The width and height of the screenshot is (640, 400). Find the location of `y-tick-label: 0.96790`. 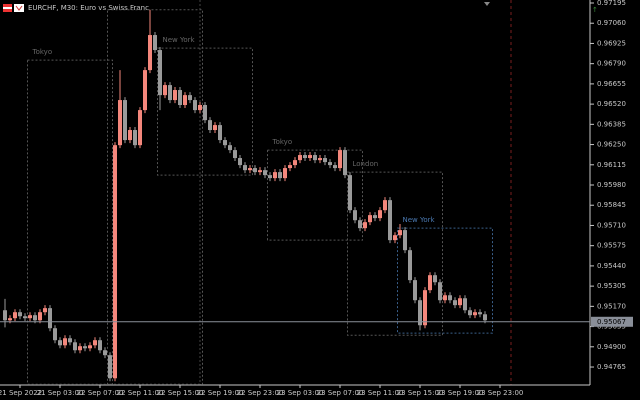

y-tick-label: 0.96790 is located at coordinates (611, 64).